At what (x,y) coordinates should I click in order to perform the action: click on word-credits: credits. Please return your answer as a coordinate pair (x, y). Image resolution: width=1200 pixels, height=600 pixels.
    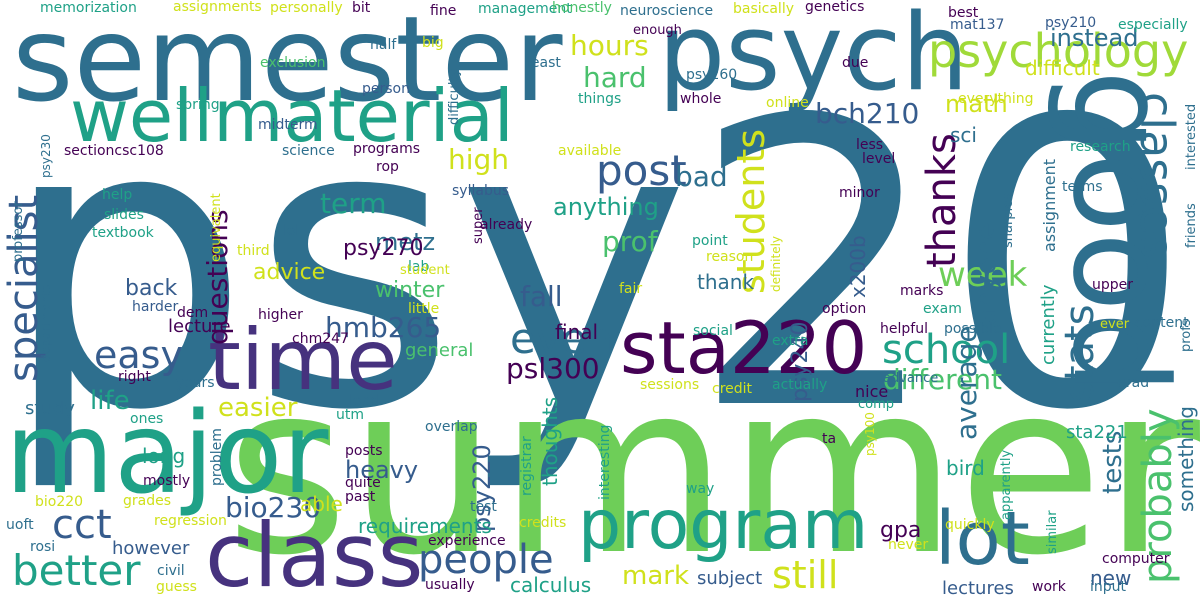
    Looking at the image, I should click on (543, 523).